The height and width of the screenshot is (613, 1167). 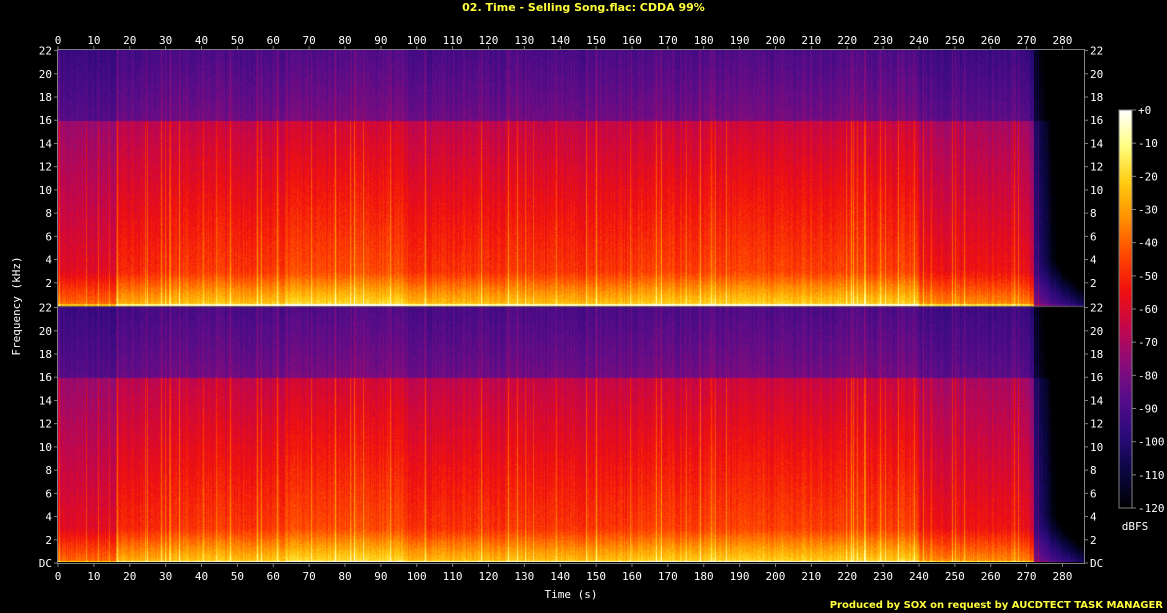 I want to click on y-tick-label-left: DC, so click(x=45, y=563).